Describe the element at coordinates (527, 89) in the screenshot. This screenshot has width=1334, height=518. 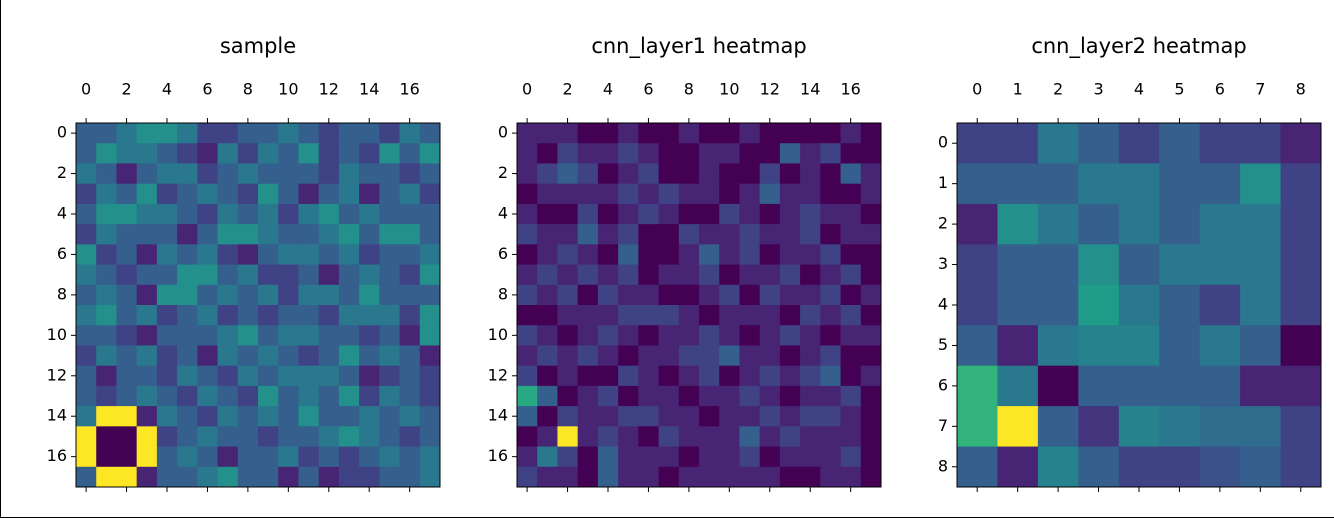
I see `x-tick-label: 0` at that location.